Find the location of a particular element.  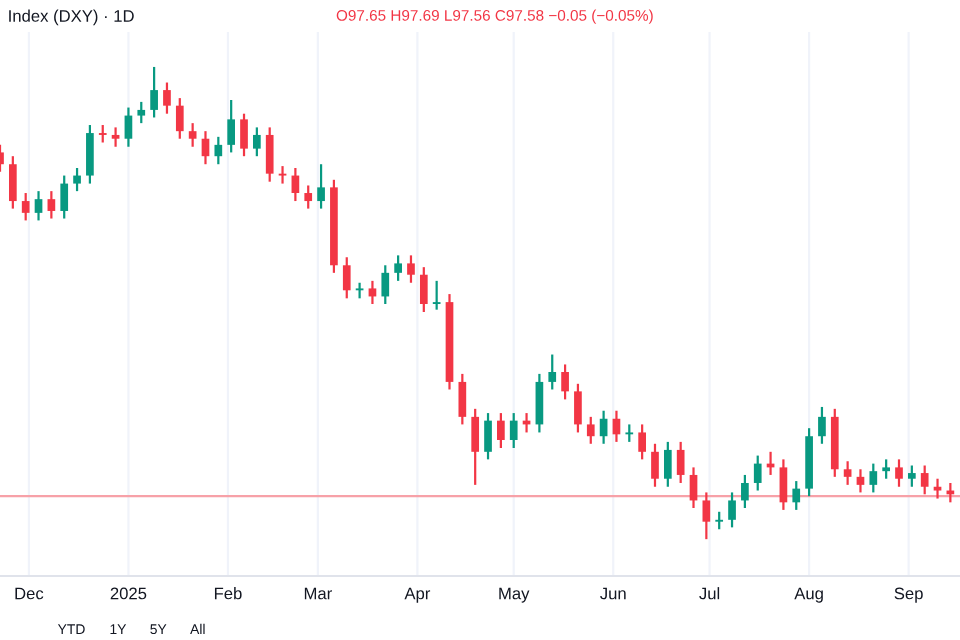

x-tick-label: Jul is located at coordinates (709, 593).